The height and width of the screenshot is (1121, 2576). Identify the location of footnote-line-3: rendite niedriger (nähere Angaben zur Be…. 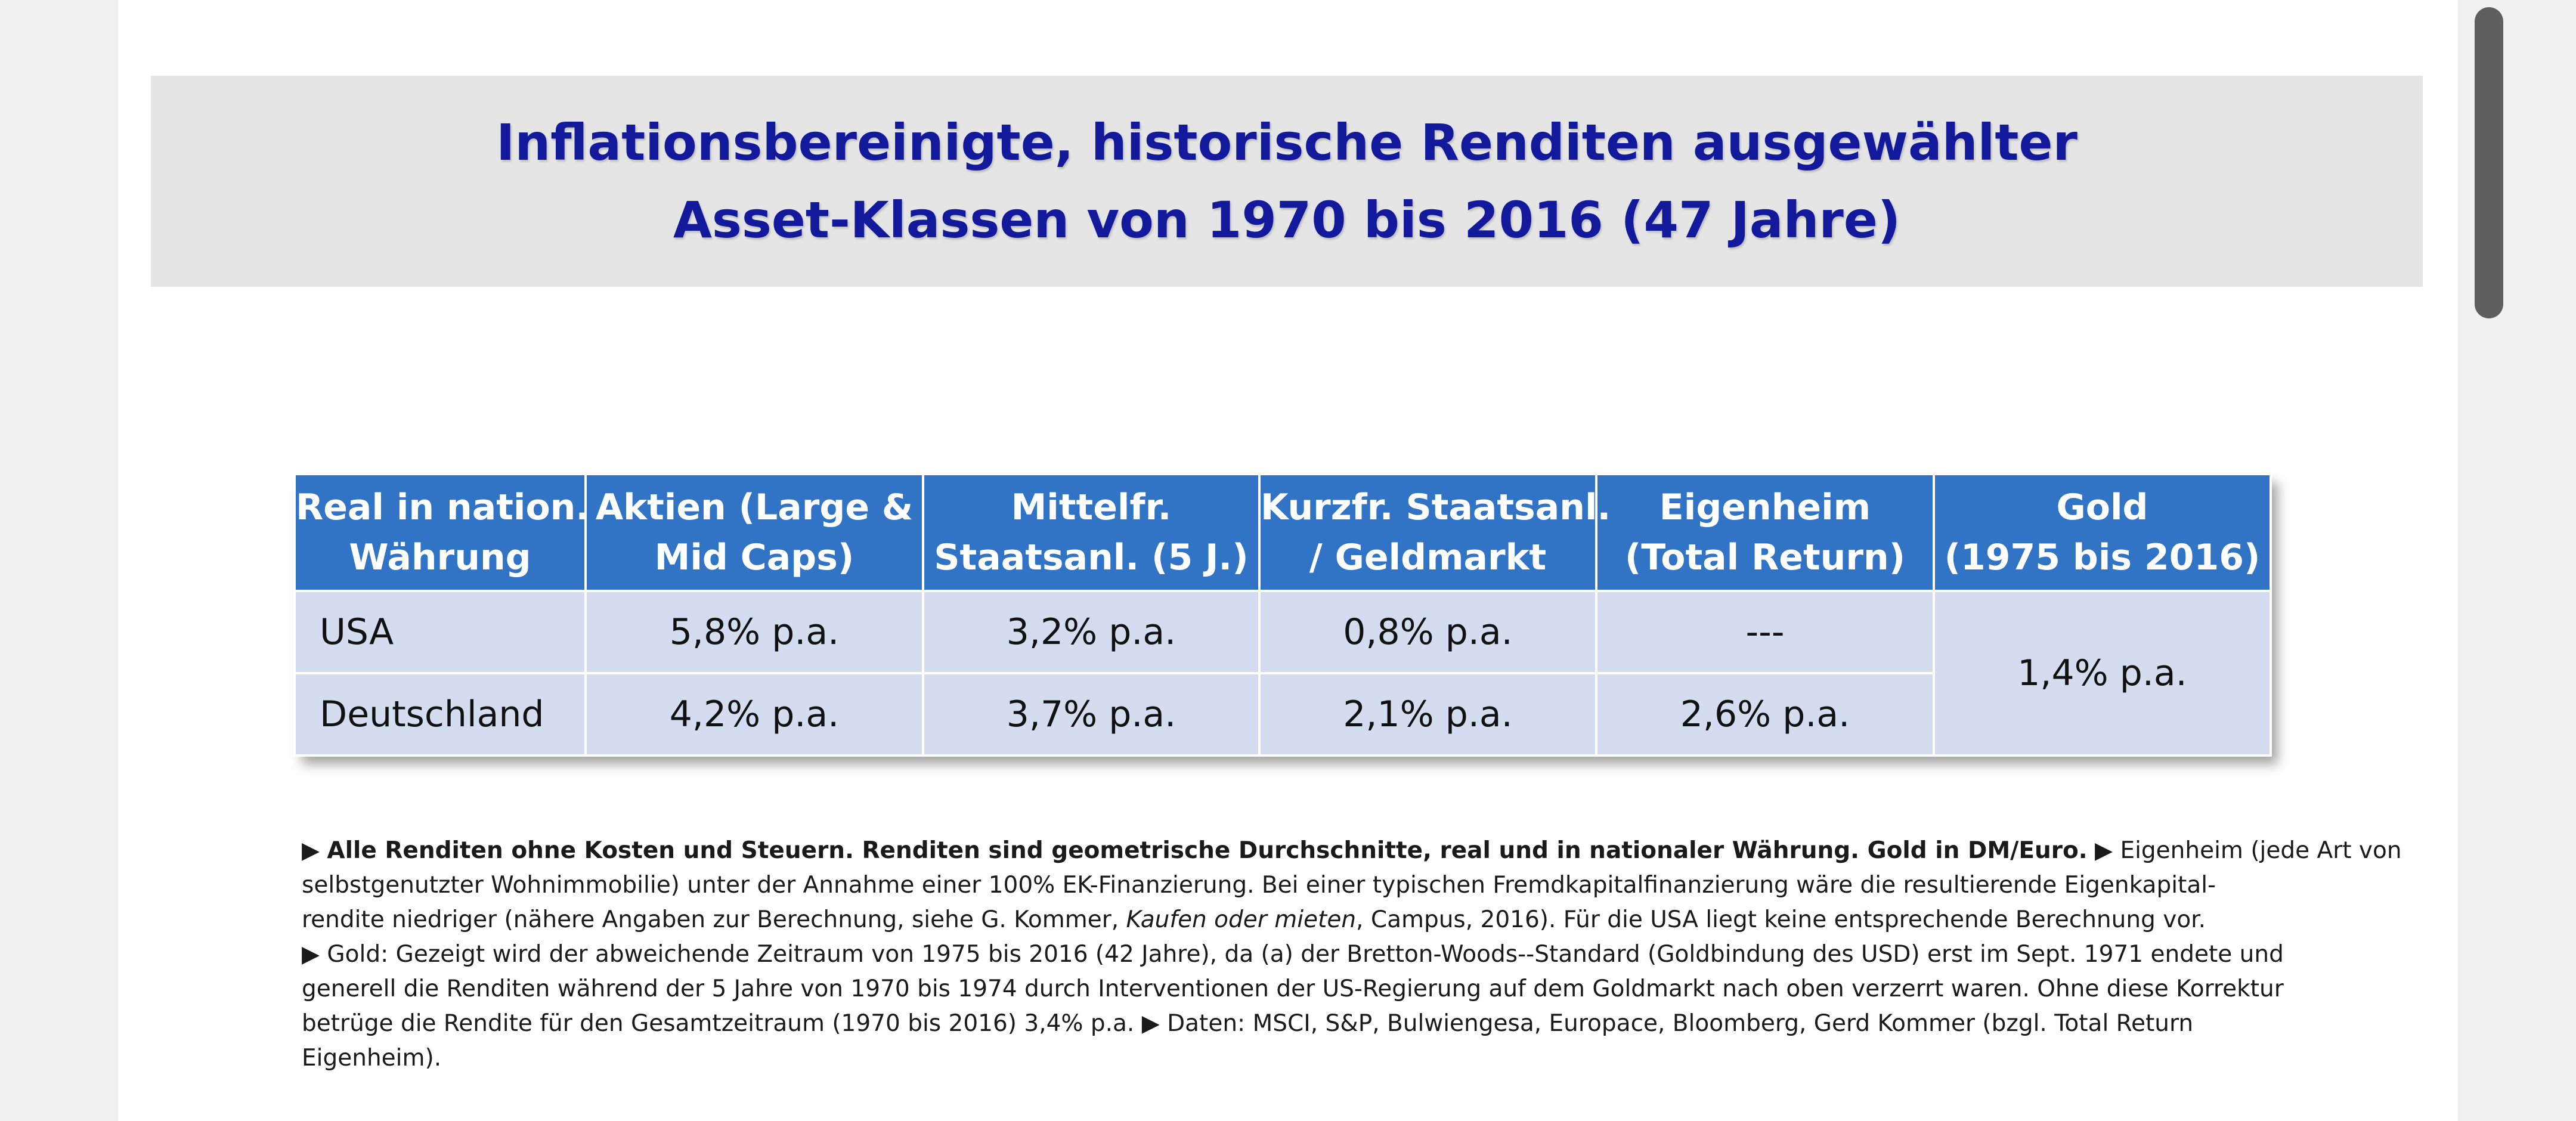
(1254, 919).